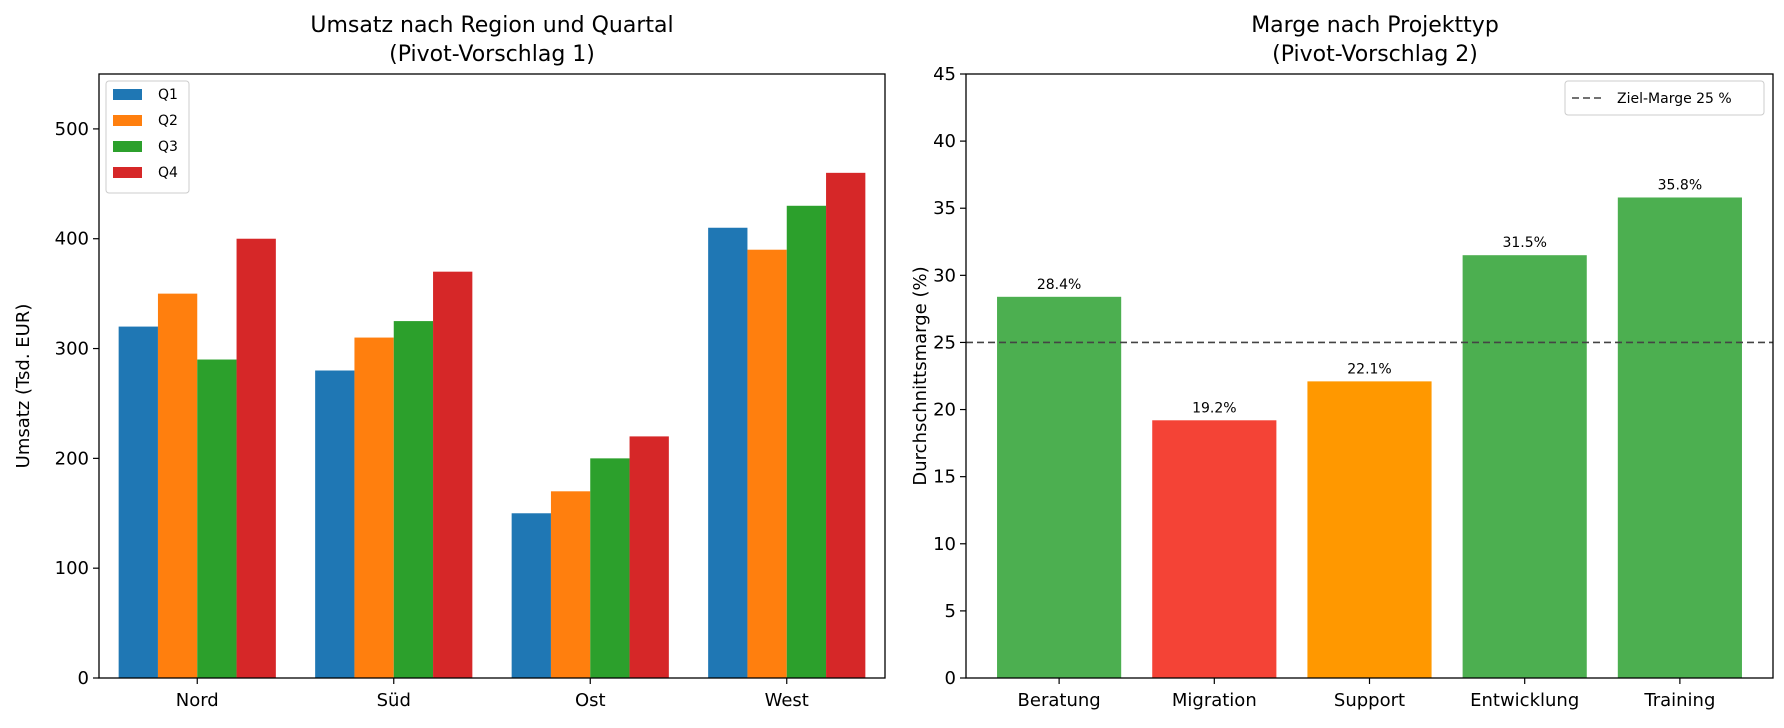 This screenshot has width=1784, height=728. What do you see at coordinates (1524, 700) in the screenshot?
I see `x-tick-label: Entwicklung` at bounding box center [1524, 700].